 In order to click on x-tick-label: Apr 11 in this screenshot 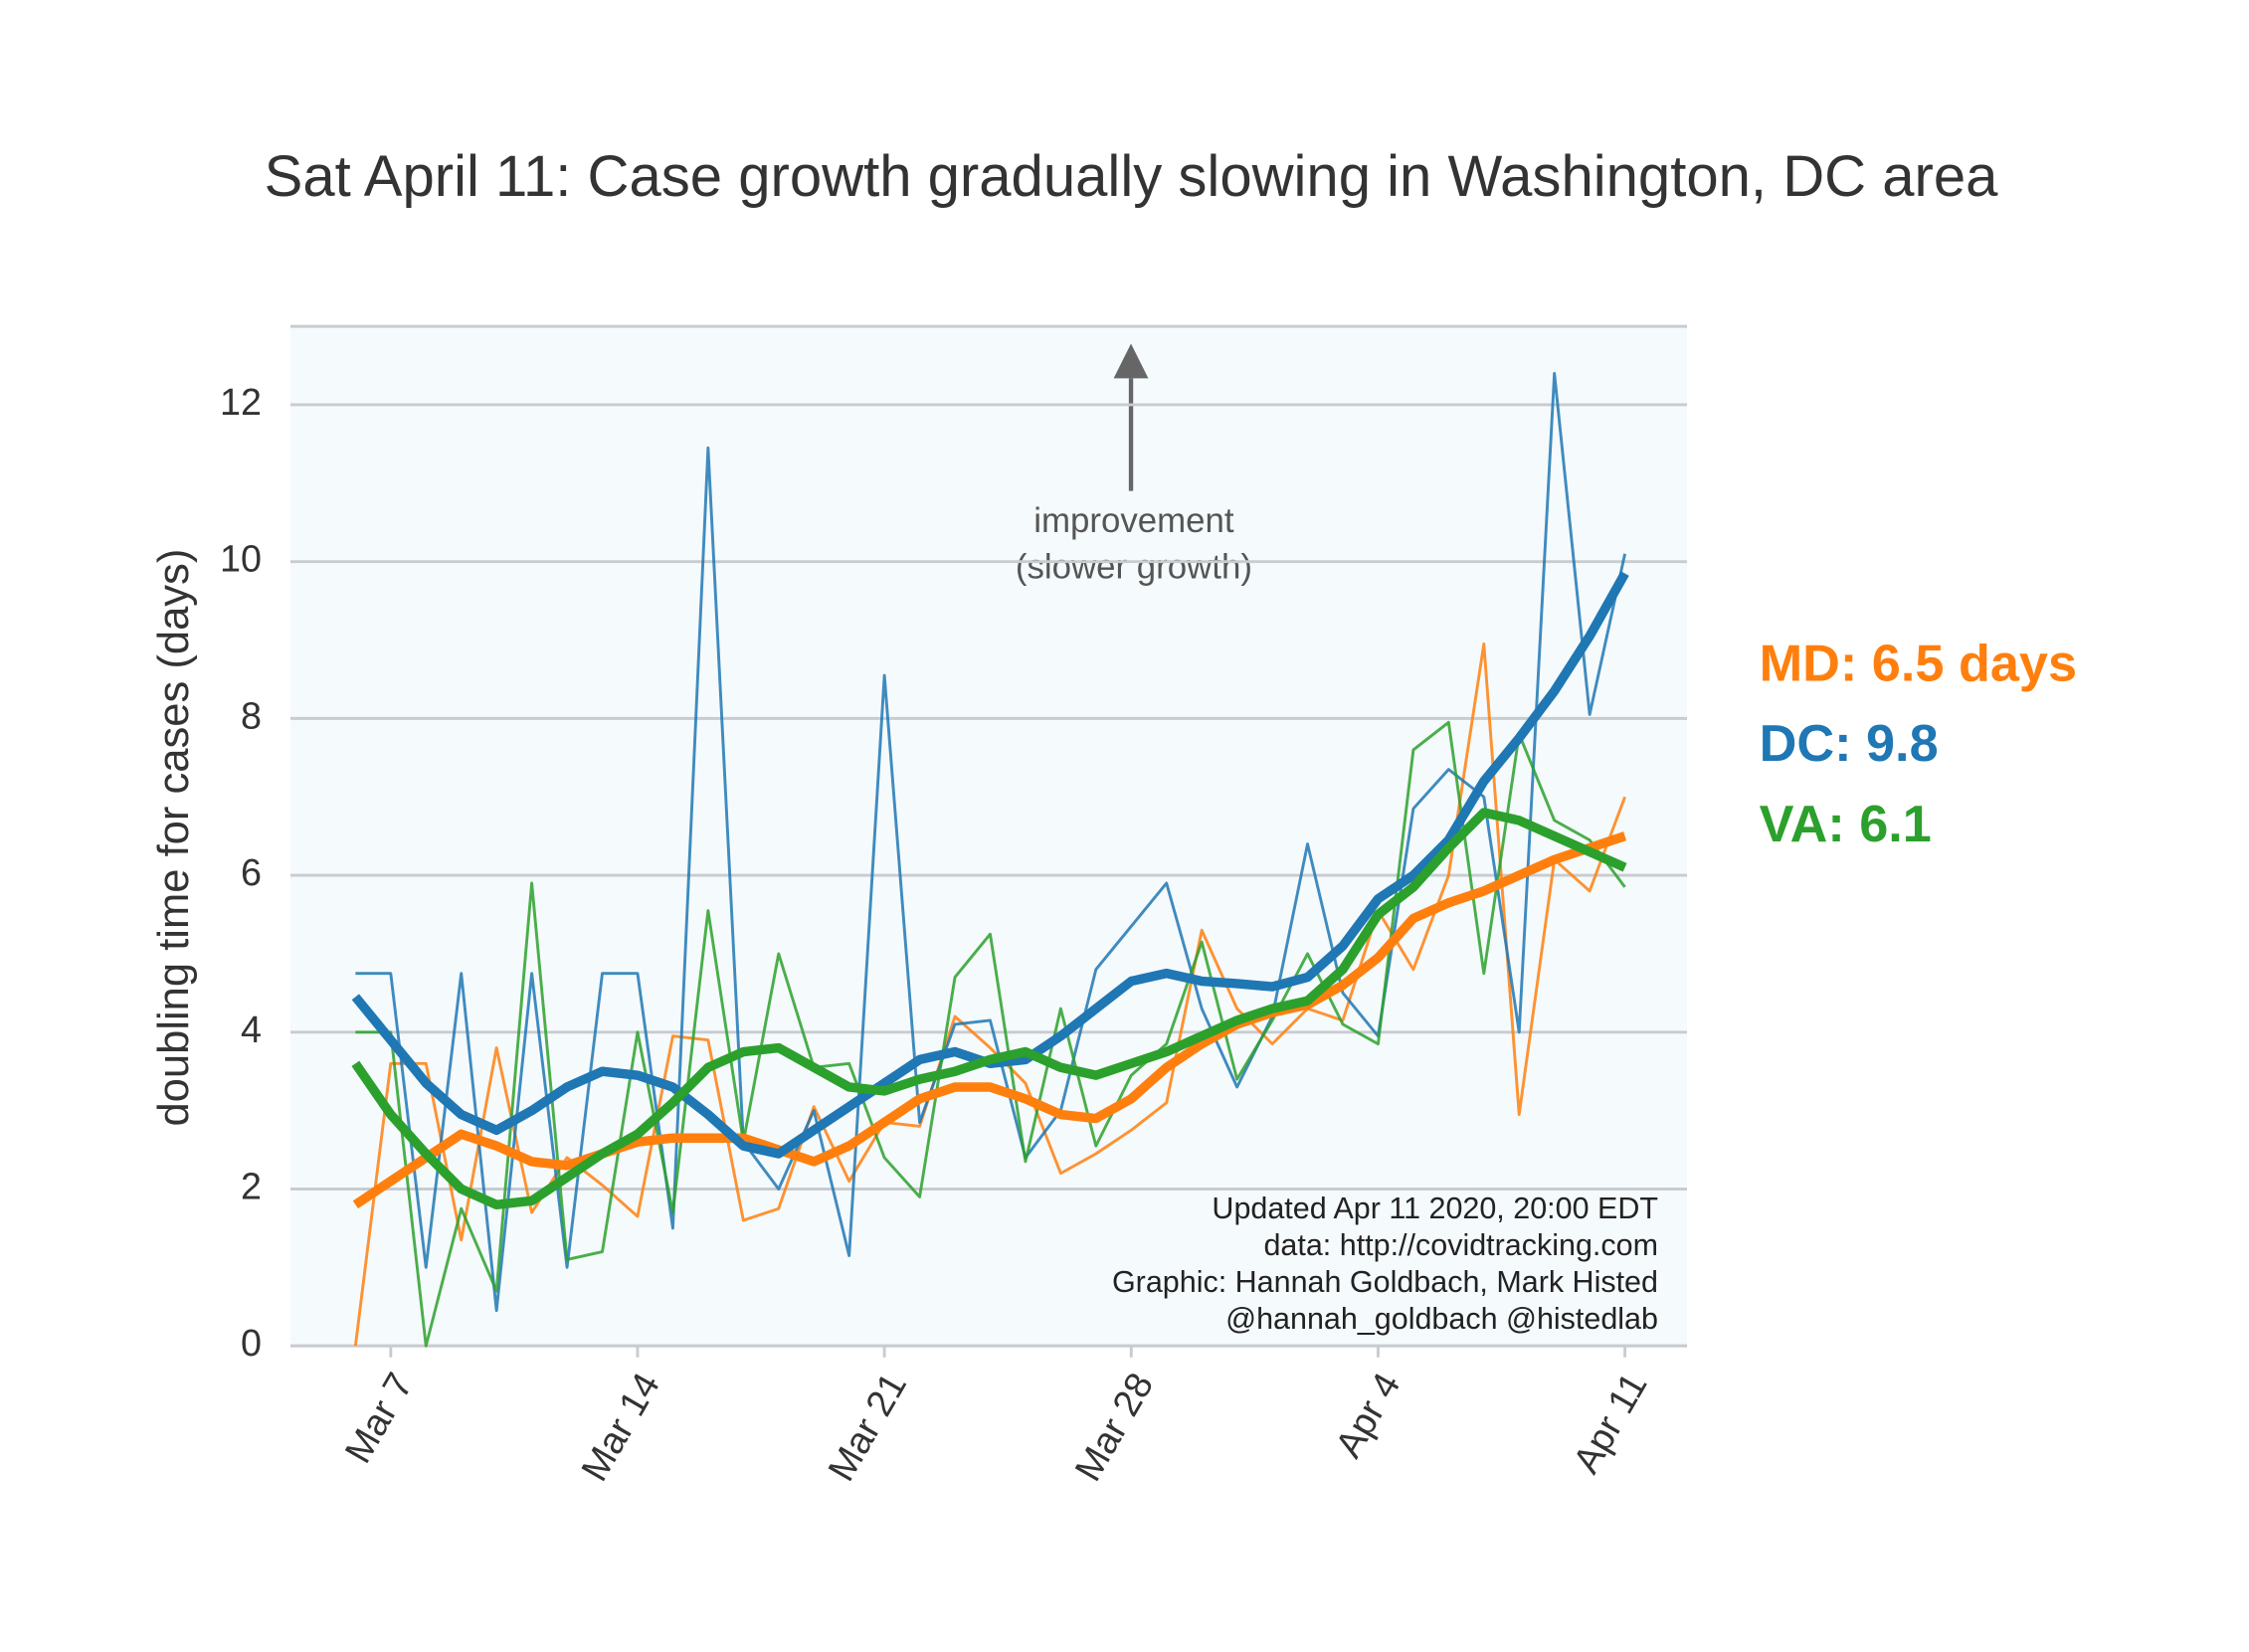, I will do `click(1610, 1423)`.